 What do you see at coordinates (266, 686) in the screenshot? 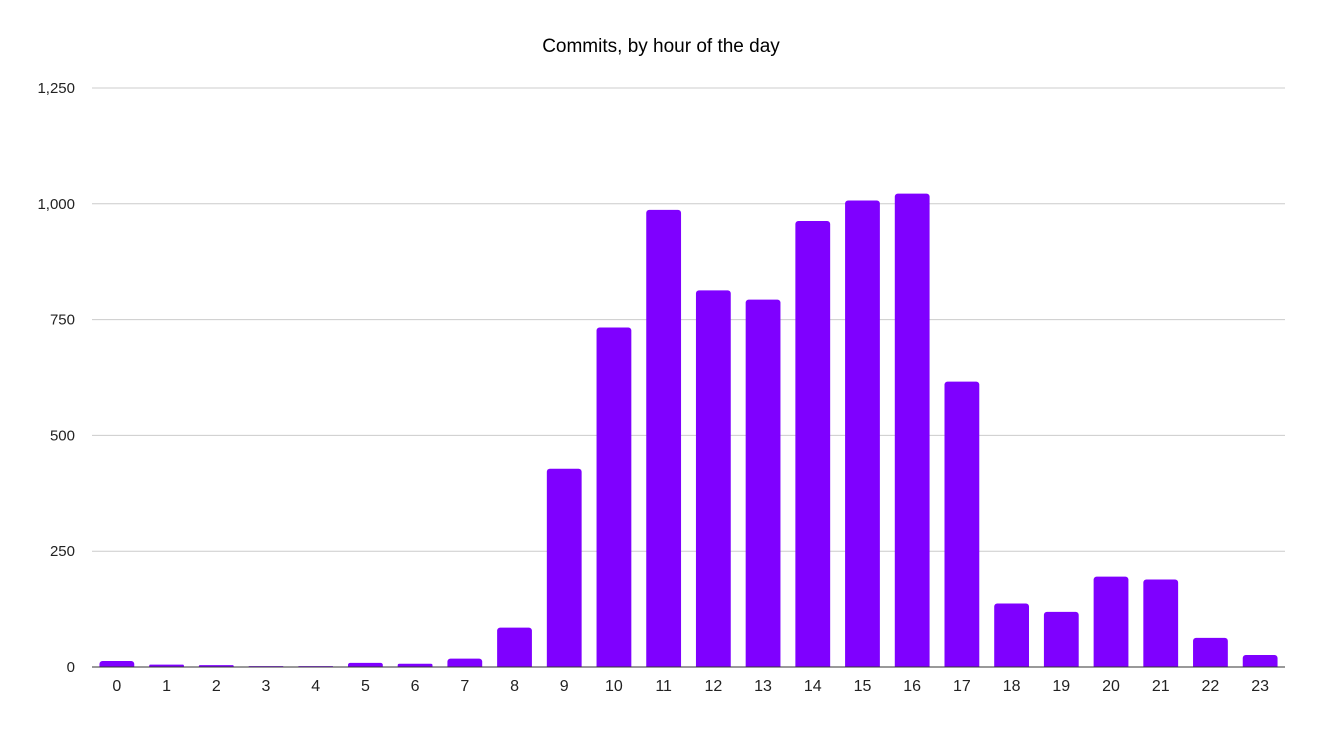
I see `x-tick-label: 3` at bounding box center [266, 686].